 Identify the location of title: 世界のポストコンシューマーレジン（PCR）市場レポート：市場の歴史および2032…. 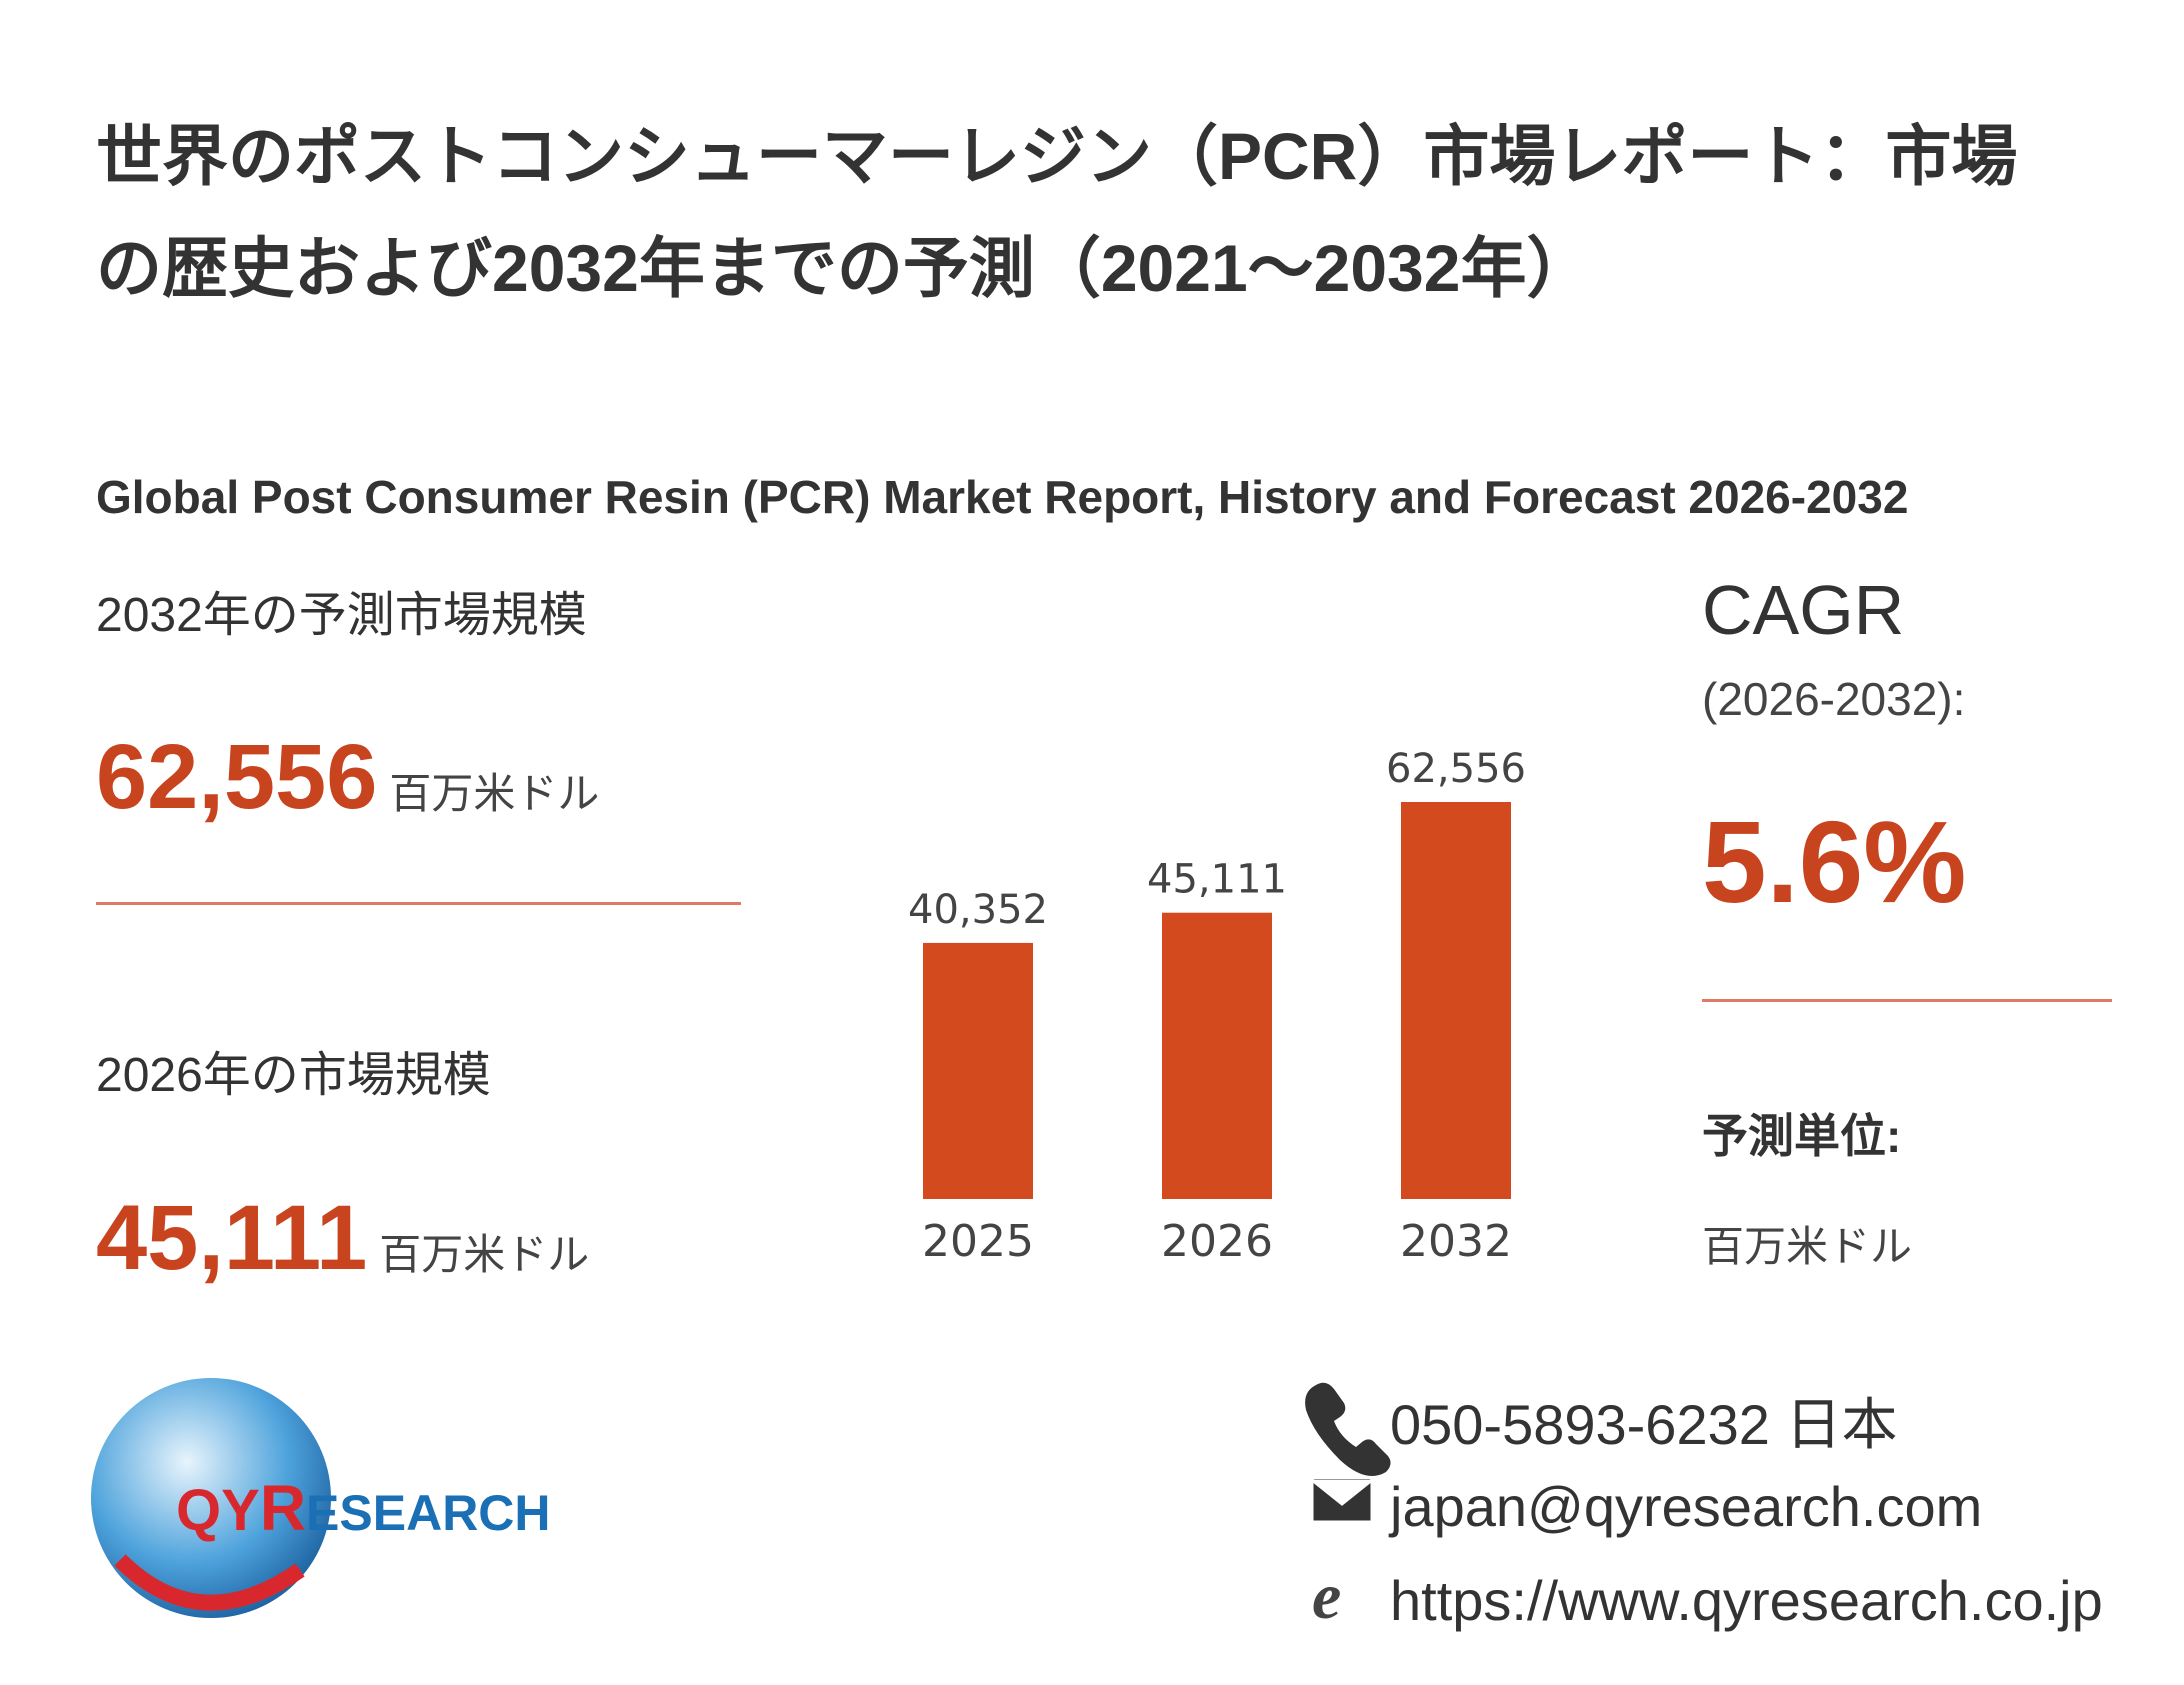
(1057, 212).